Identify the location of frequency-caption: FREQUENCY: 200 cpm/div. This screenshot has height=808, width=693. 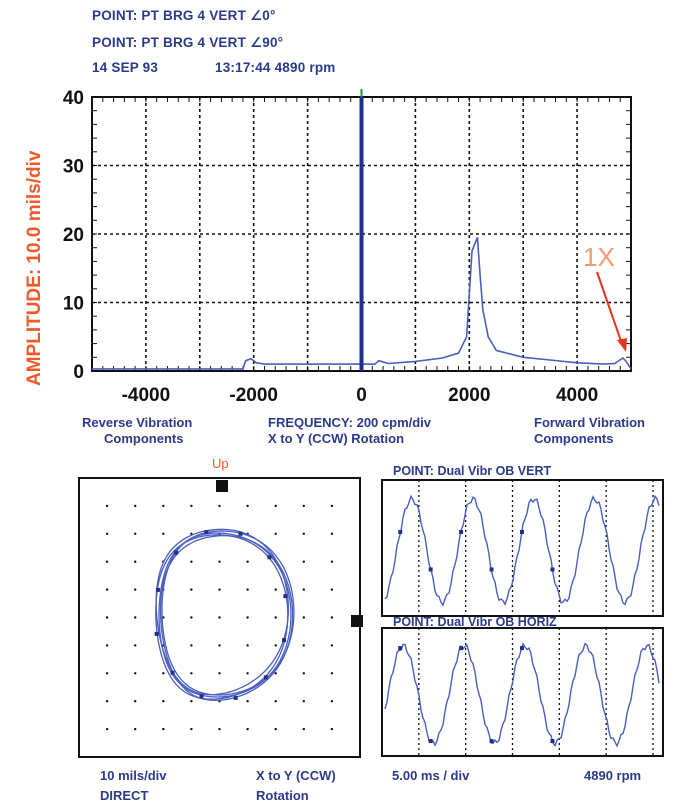
(350, 422).